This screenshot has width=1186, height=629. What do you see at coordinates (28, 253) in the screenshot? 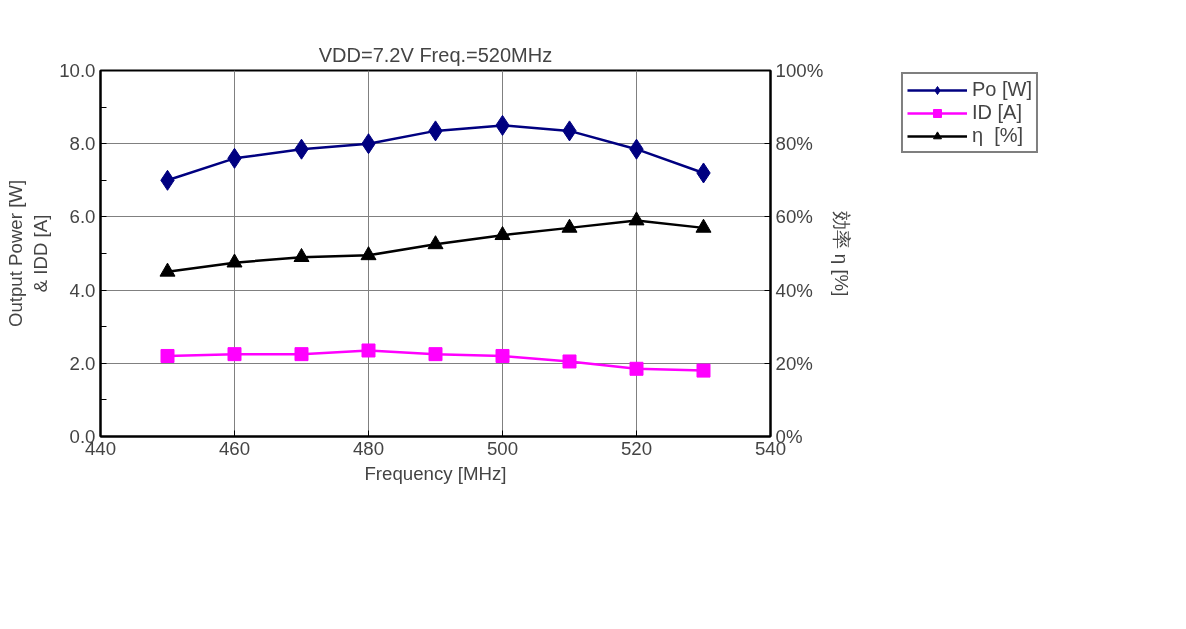
I see `y-axis-title: Output Power [W] & IDD [A]` at bounding box center [28, 253].